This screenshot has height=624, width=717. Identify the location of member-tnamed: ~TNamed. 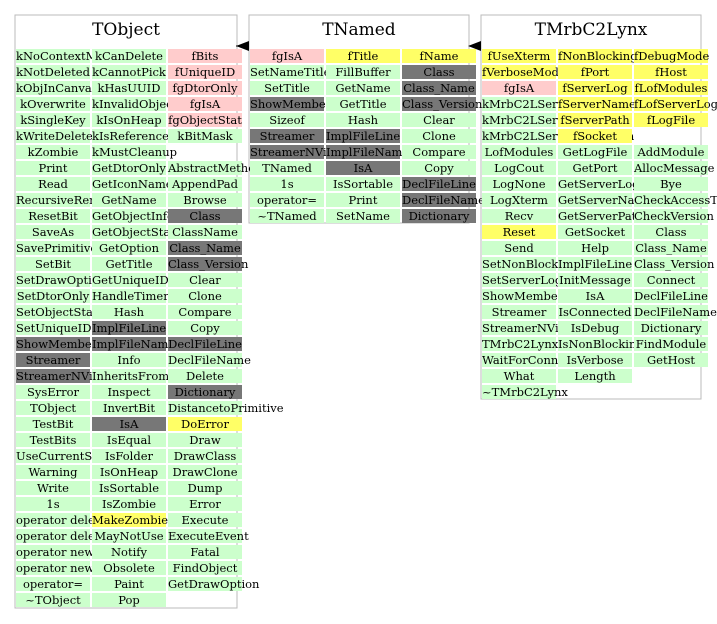
(287, 216).